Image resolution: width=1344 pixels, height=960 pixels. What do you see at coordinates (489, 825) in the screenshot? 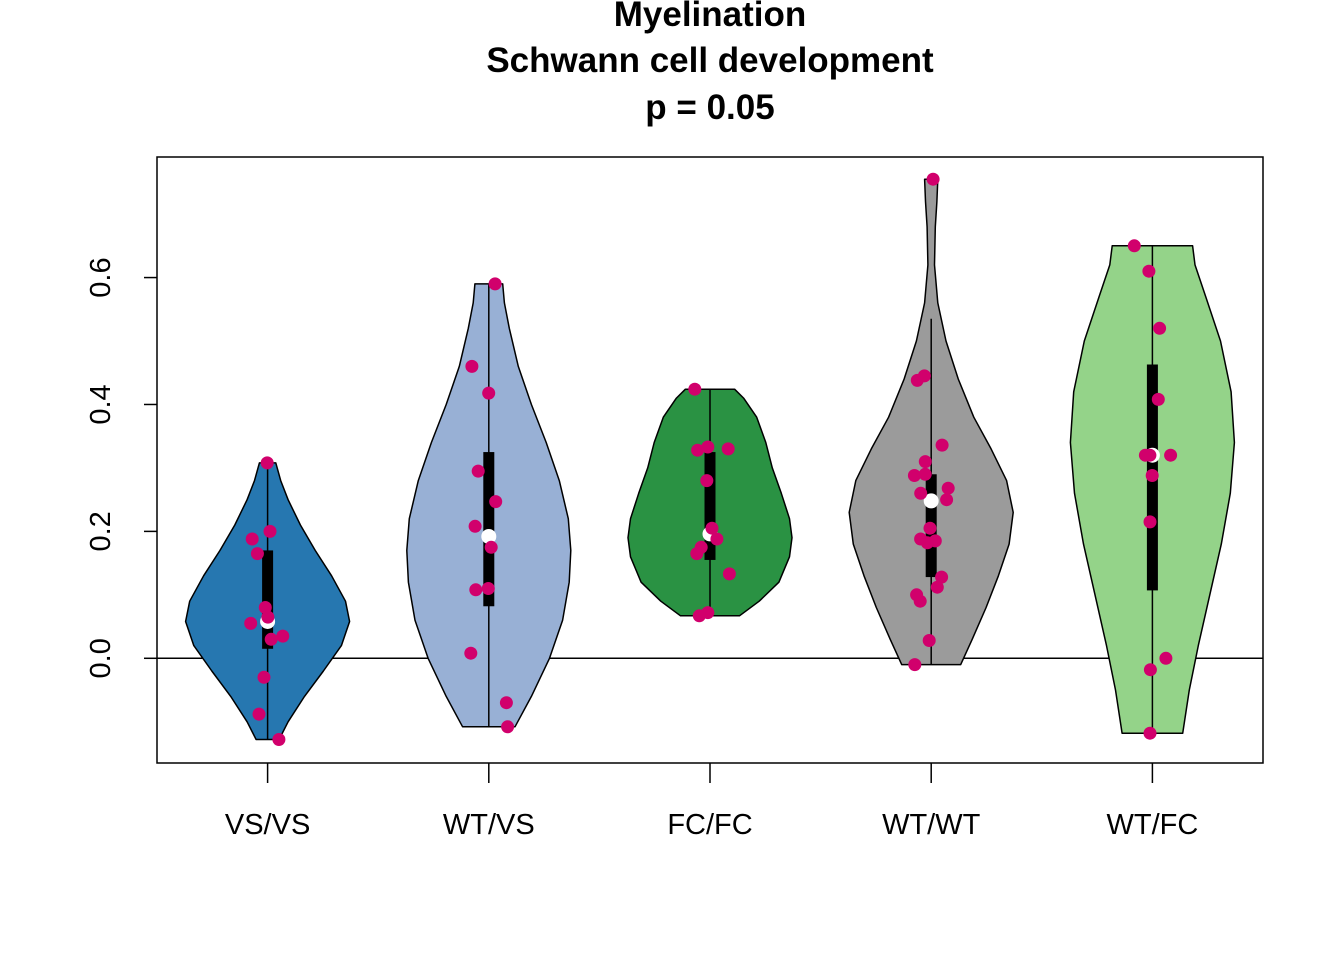
I see `x-tick-label: WT/VS` at bounding box center [489, 825].